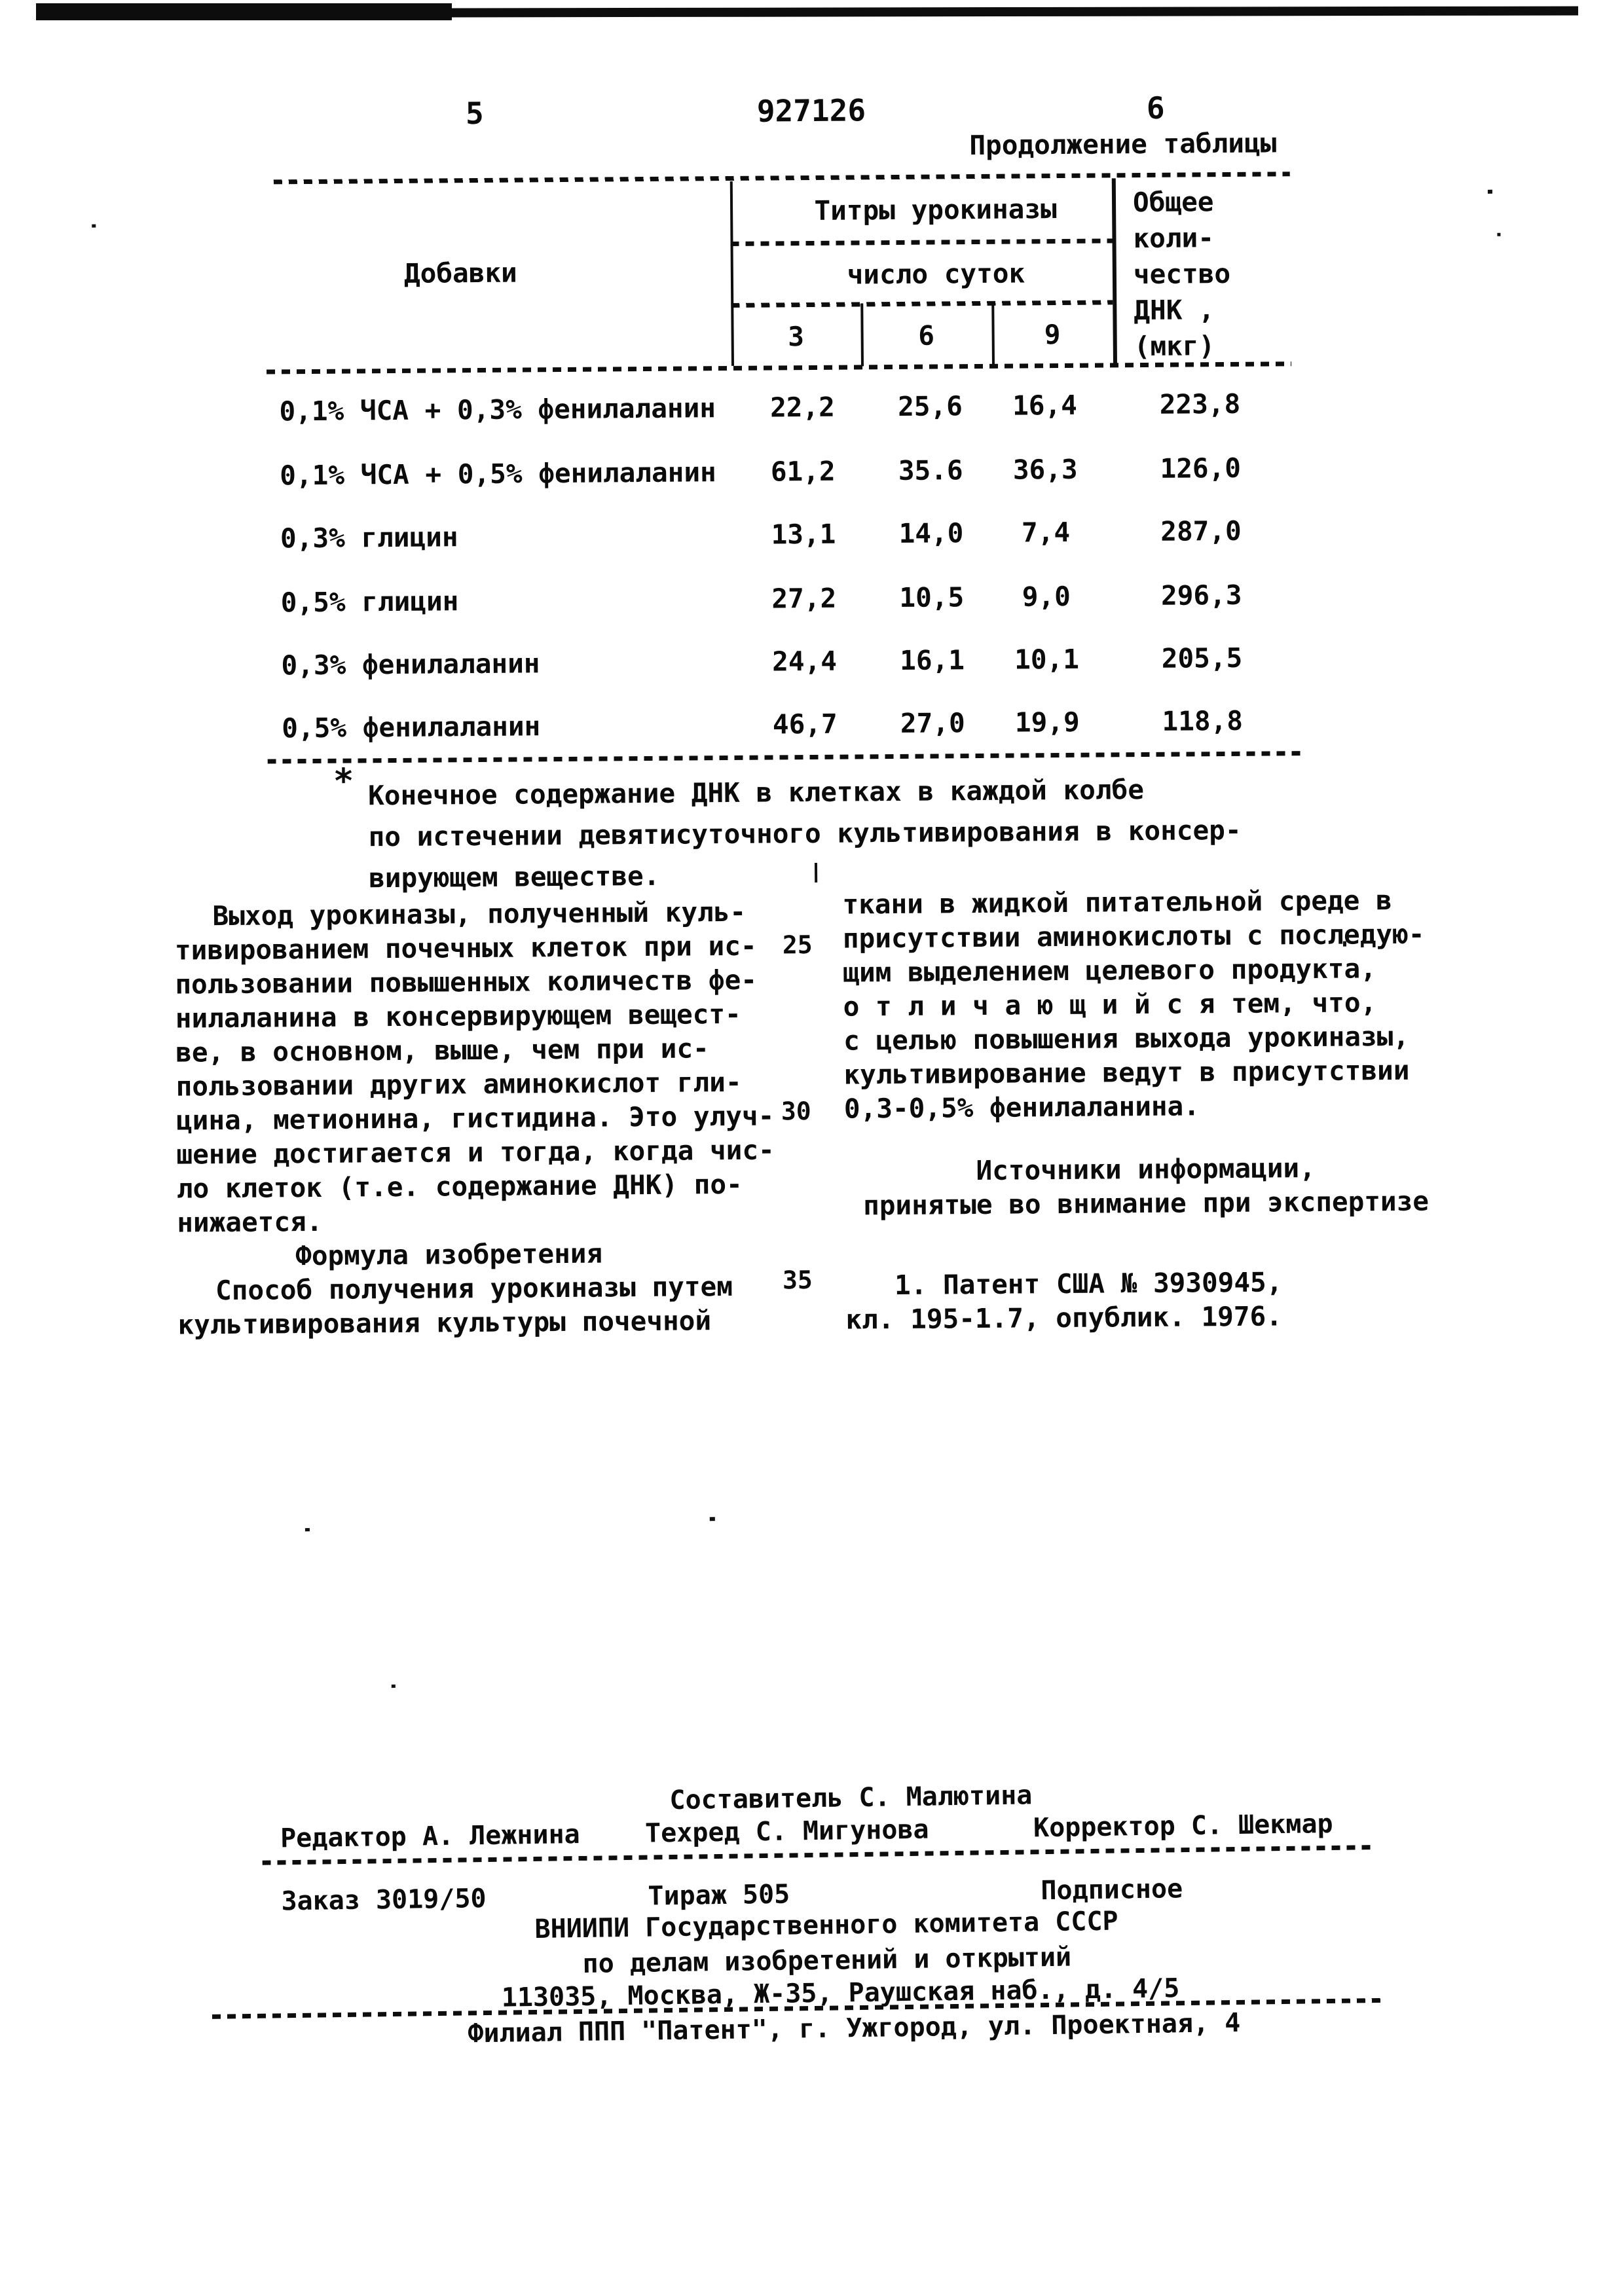  I want to click on text-line: Выход урокиназы, полученный куль-, so click(479, 914).